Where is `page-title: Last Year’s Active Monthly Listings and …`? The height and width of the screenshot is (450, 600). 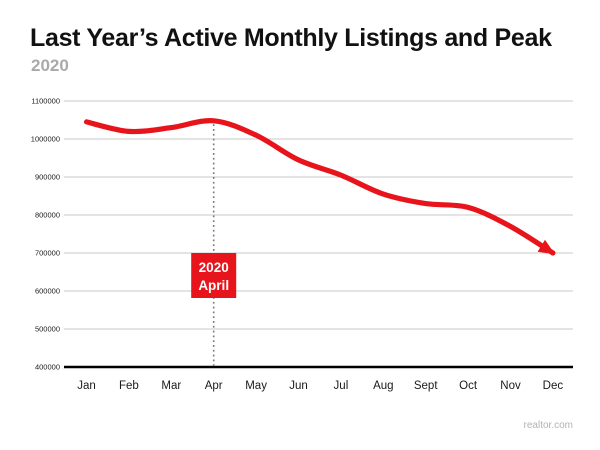
page-title: Last Year’s Active Monthly Listings and … is located at coordinates (291, 38).